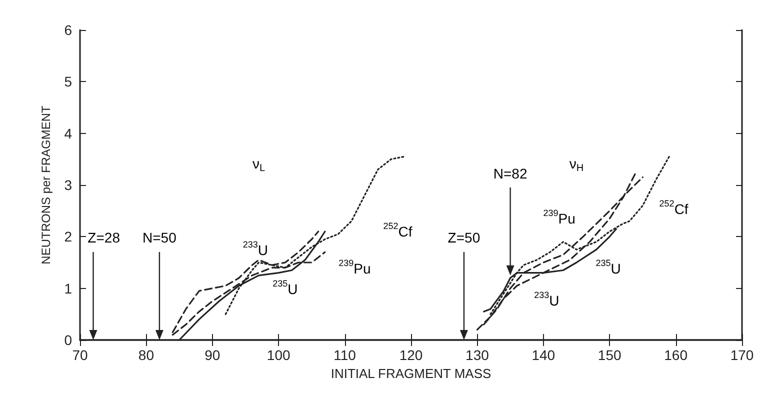 Image resolution: width=775 pixels, height=405 pixels. Describe the element at coordinates (345, 355) in the screenshot. I see `x-tick-label: 110` at that location.